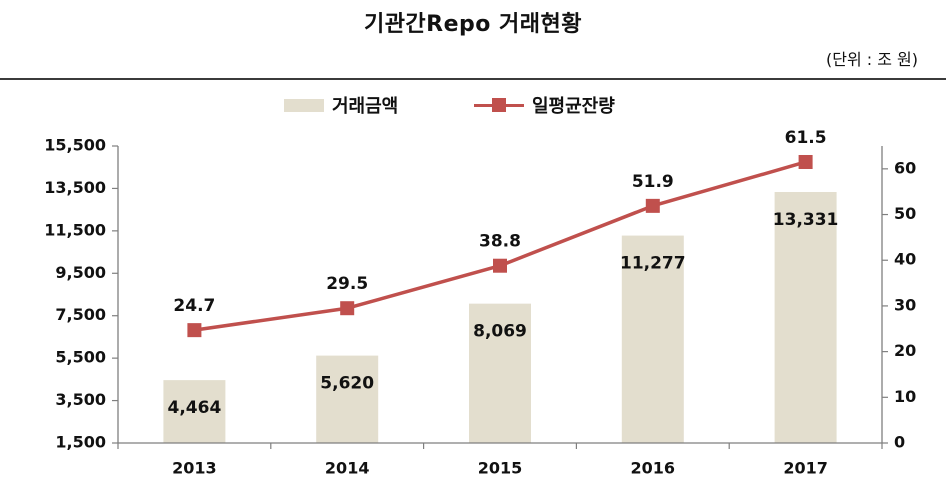 The image size is (946, 485). I want to click on y-left-tick-label: 5,500, so click(80, 357).